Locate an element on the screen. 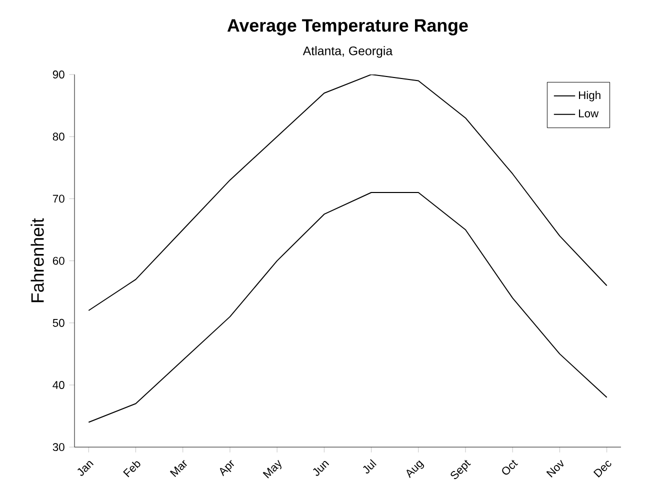  chart-title: Average Temperature Range is located at coordinates (347, 27).